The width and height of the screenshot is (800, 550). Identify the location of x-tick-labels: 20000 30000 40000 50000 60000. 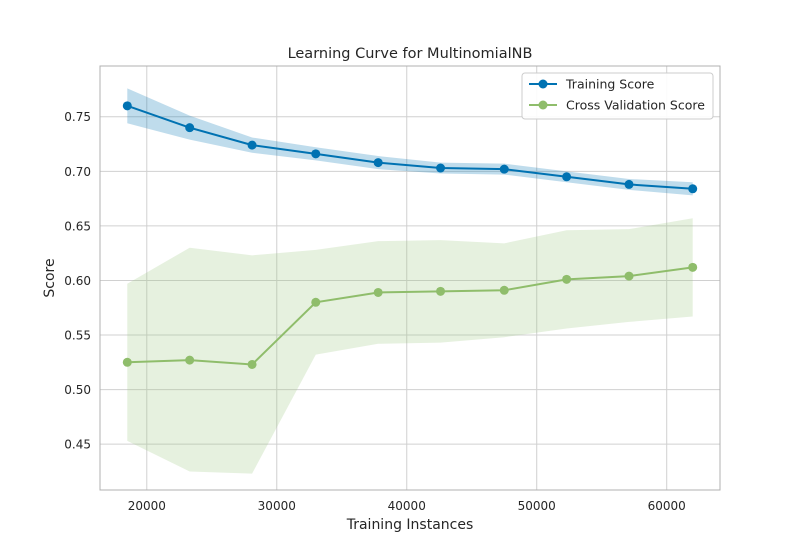
(407, 506).